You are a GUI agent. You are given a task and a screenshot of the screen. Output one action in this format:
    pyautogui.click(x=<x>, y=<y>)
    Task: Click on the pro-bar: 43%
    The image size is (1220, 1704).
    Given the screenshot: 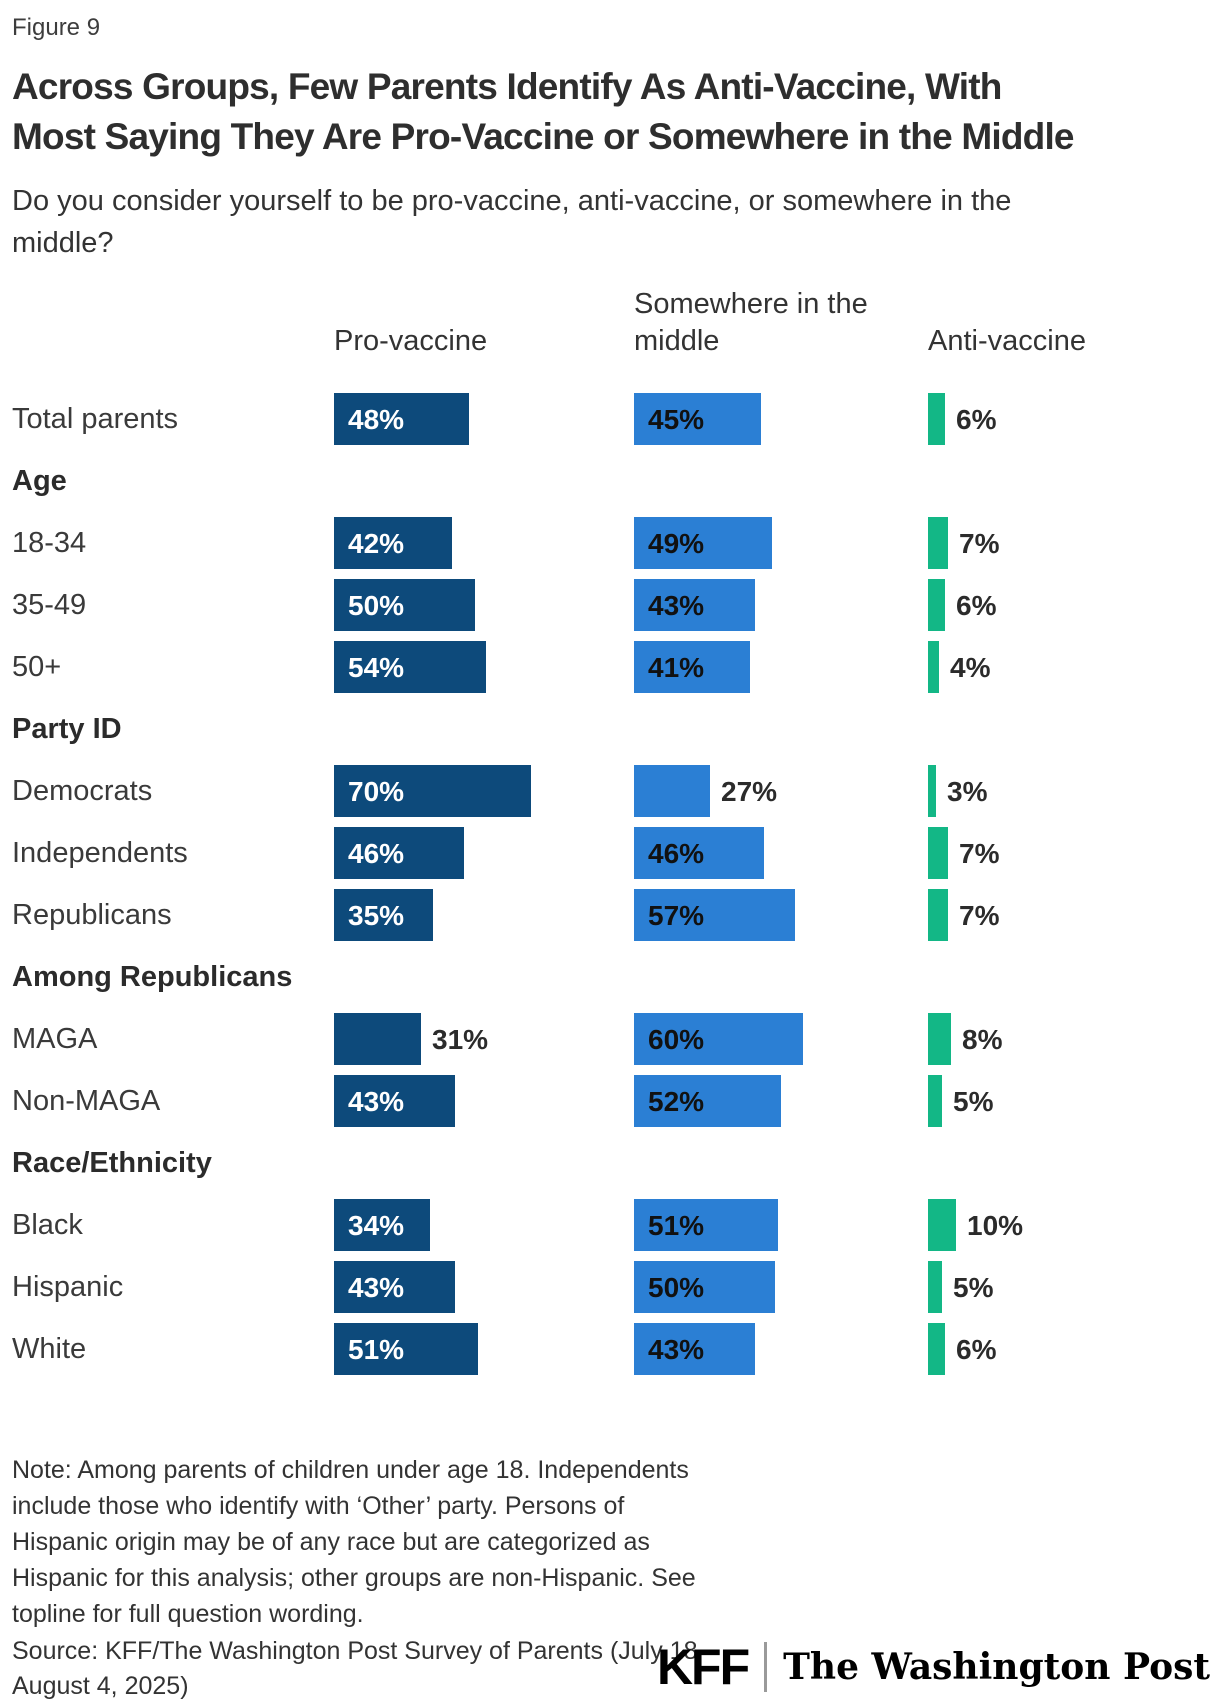 What is the action you would take?
    pyautogui.click(x=394, y=1287)
    